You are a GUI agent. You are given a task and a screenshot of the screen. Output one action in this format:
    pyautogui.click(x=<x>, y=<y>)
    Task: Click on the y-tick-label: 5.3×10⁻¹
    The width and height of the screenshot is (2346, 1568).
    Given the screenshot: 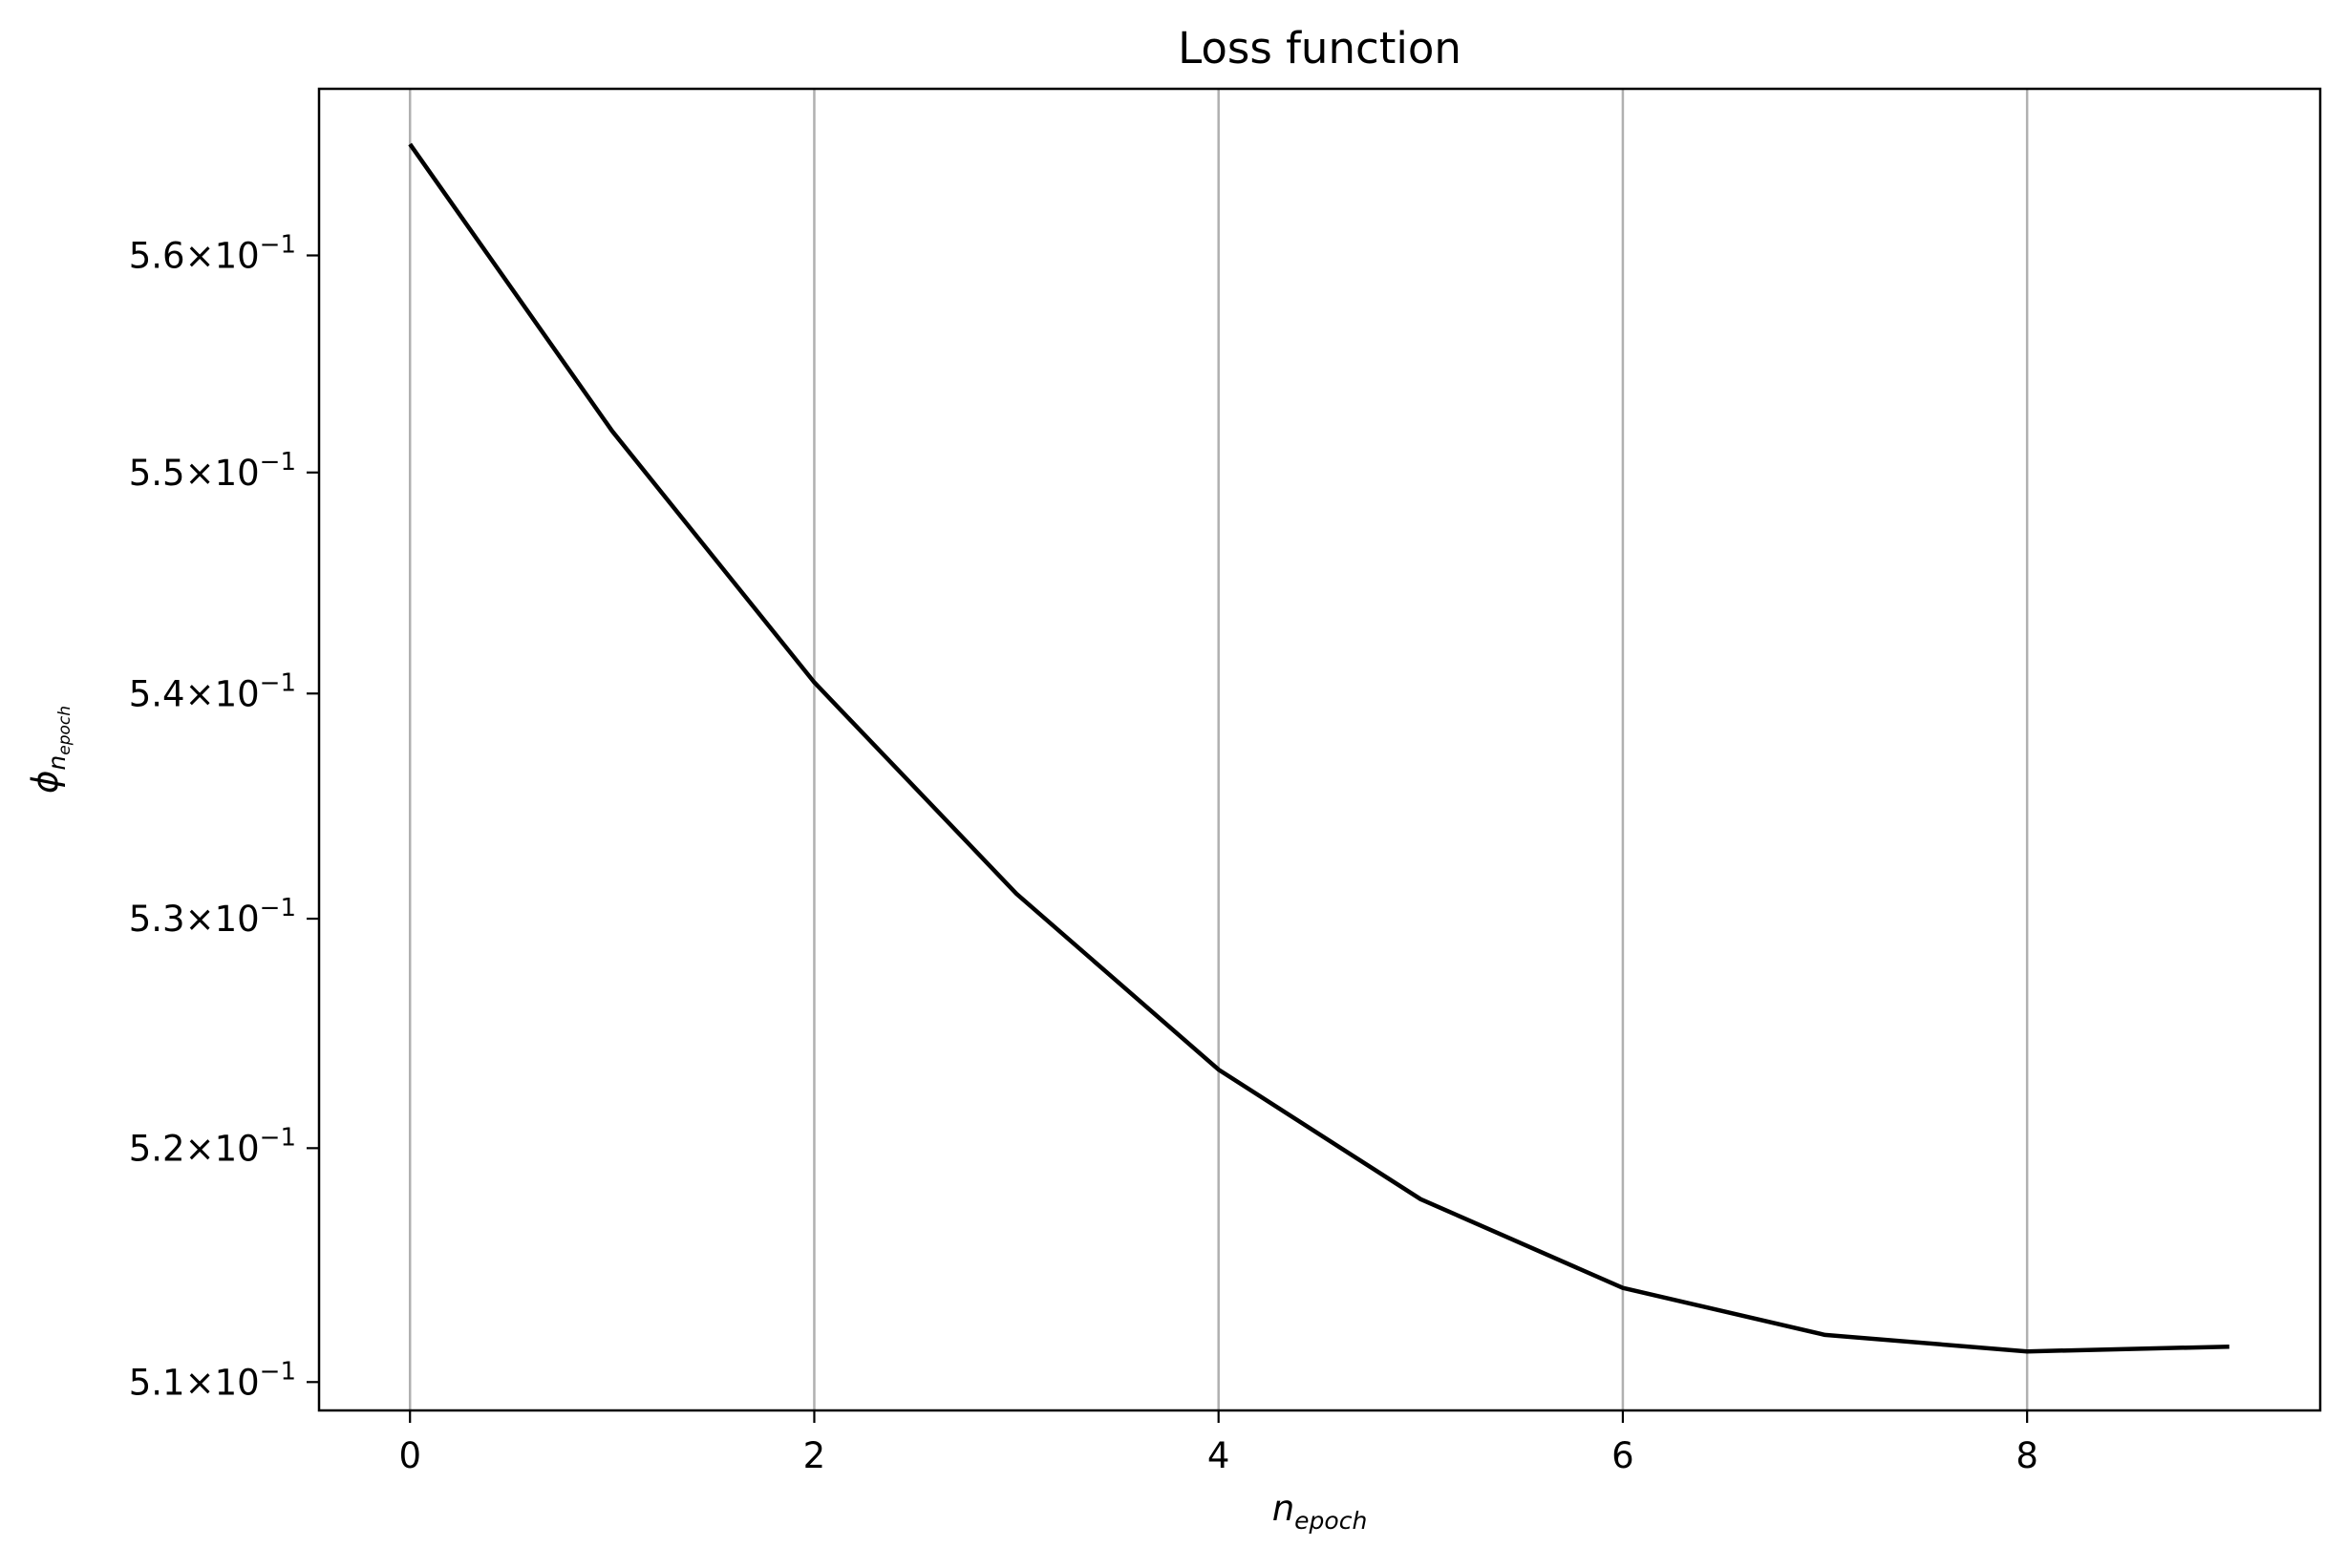 What is the action you would take?
    pyautogui.click(x=213, y=917)
    